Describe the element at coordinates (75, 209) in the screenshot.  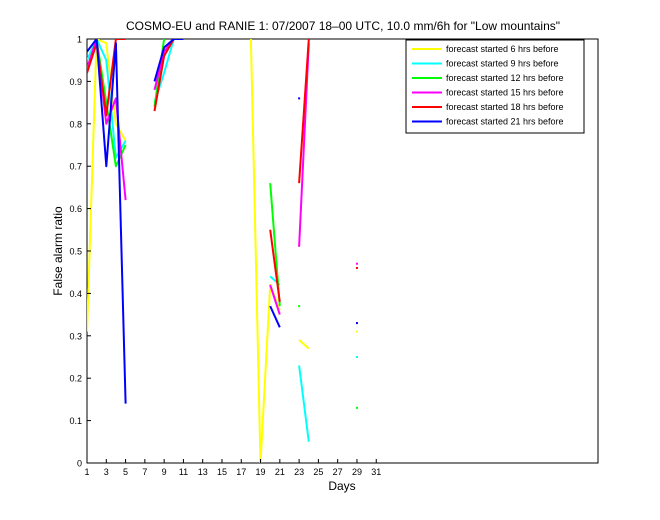
I see `y-tick-label: 0.6` at that location.